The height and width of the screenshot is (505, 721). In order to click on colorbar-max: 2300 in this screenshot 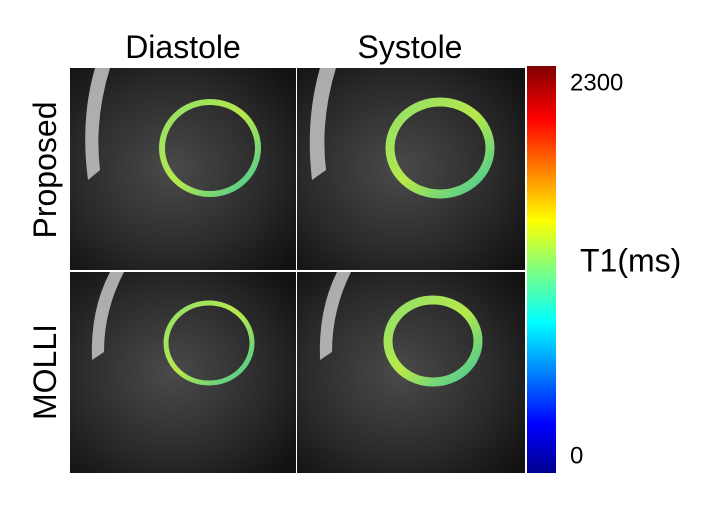, I will do `click(596, 82)`.